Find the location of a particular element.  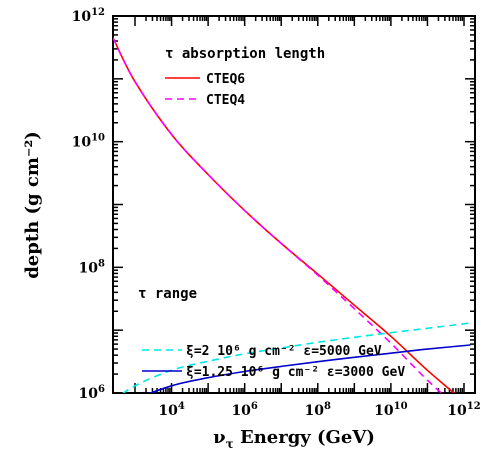

legend-label: CTEQ4 is located at coordinates (225, 100).